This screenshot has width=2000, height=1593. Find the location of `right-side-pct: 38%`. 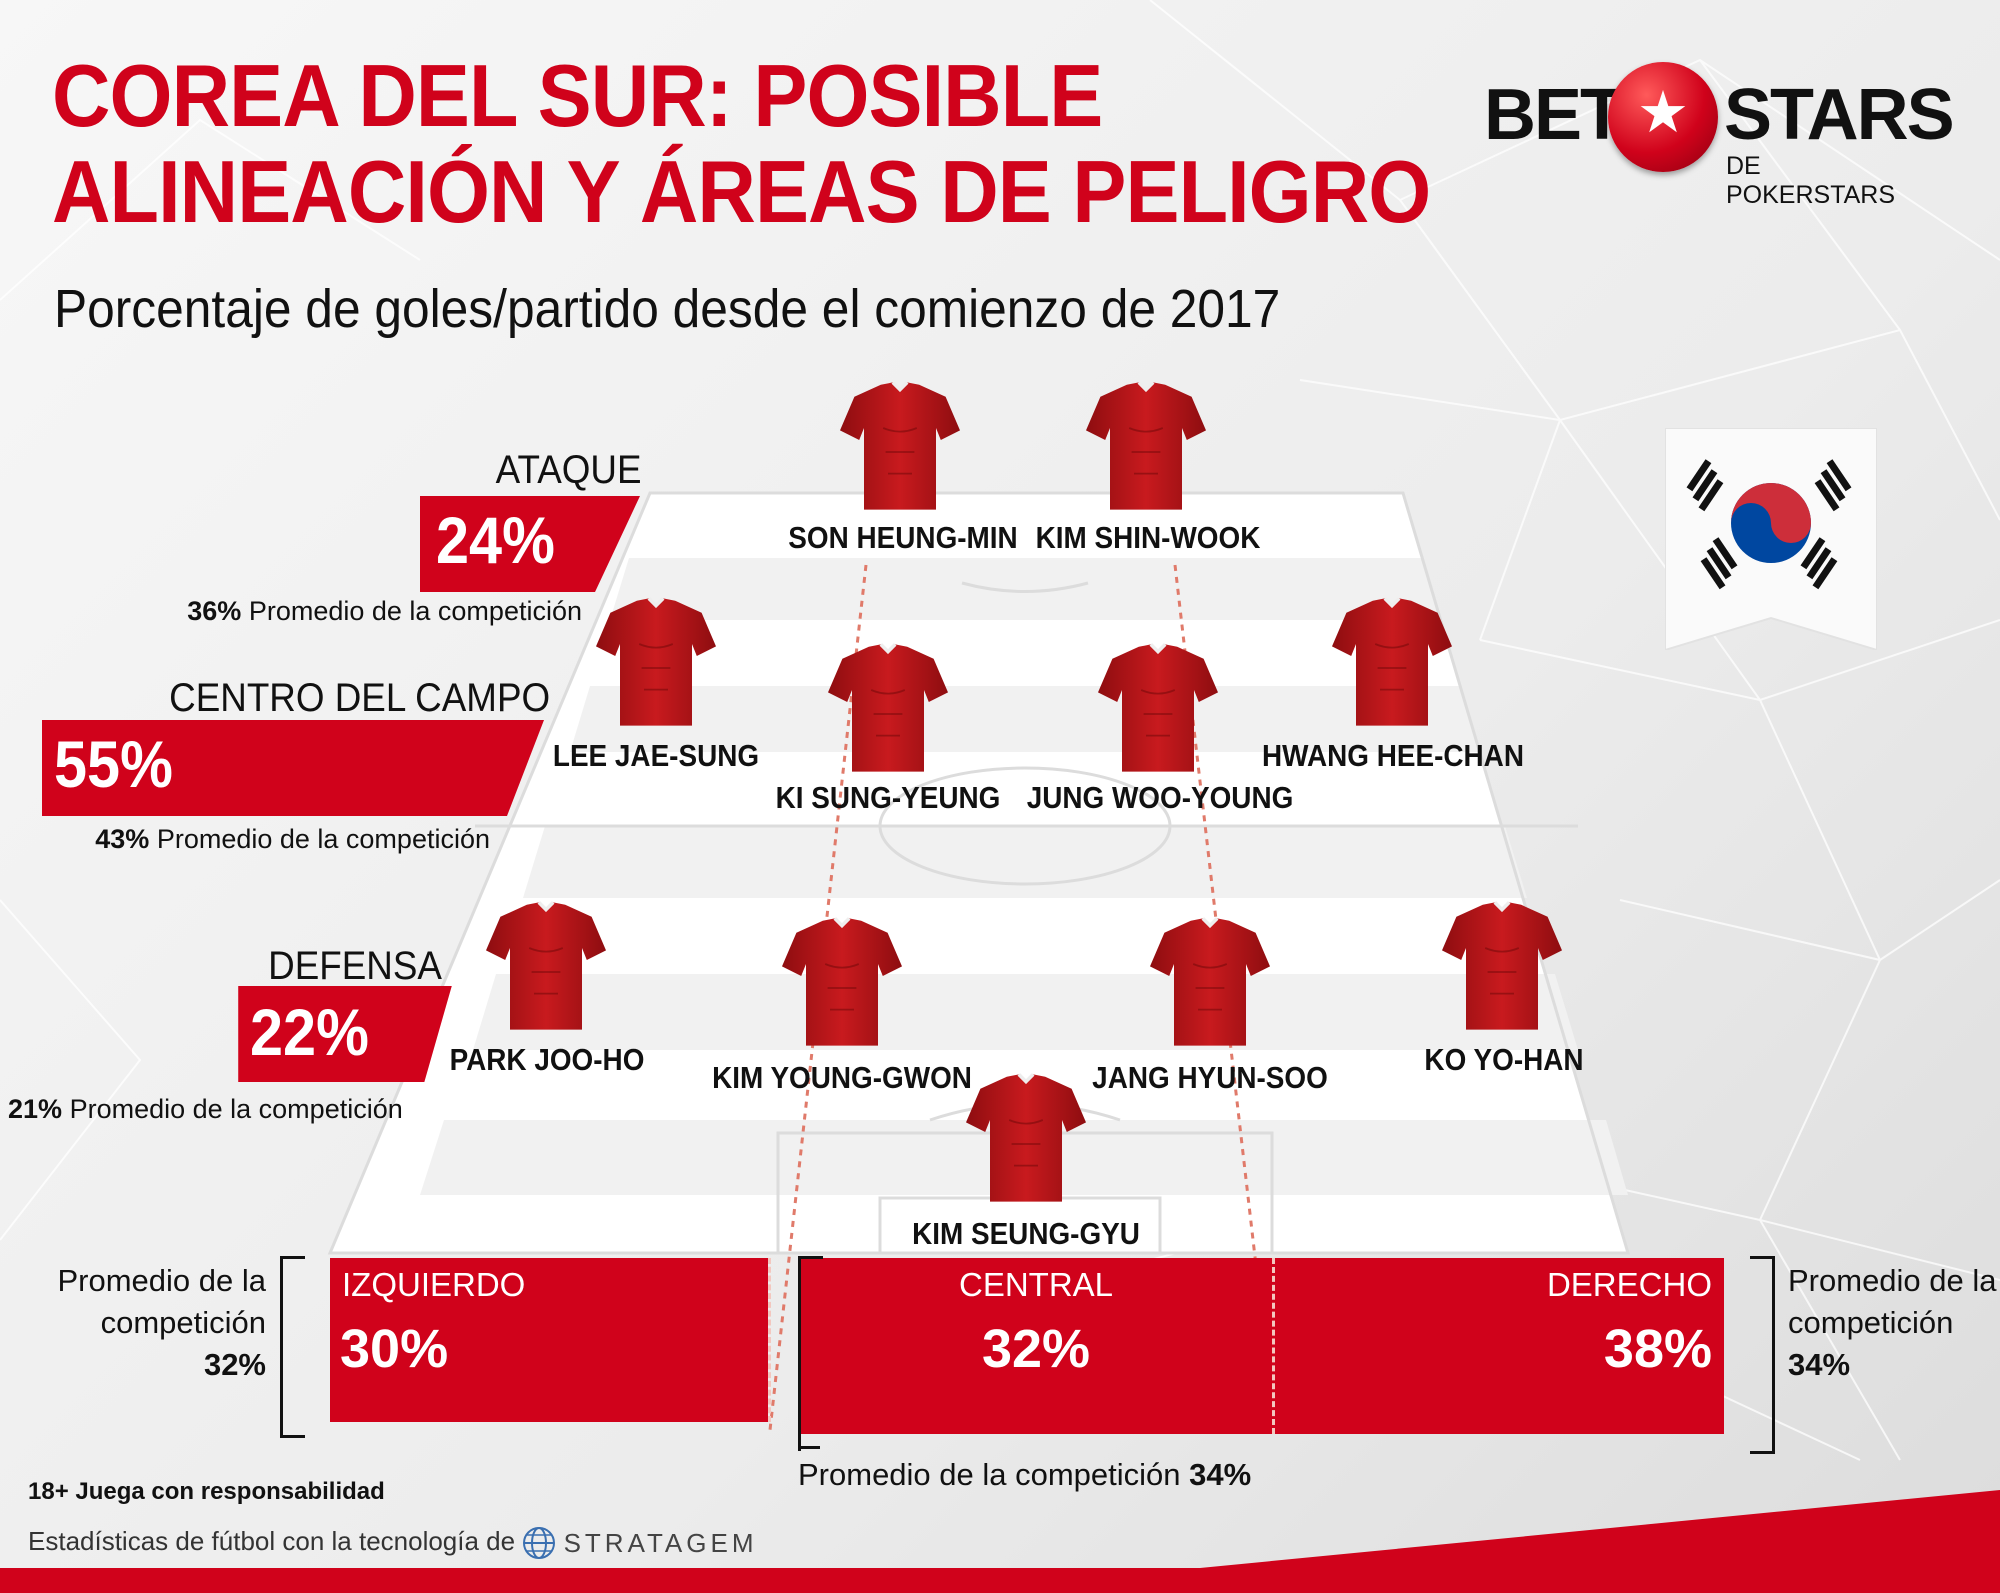

right-side-pct: 38% is located at coordinates (1657, 1349).